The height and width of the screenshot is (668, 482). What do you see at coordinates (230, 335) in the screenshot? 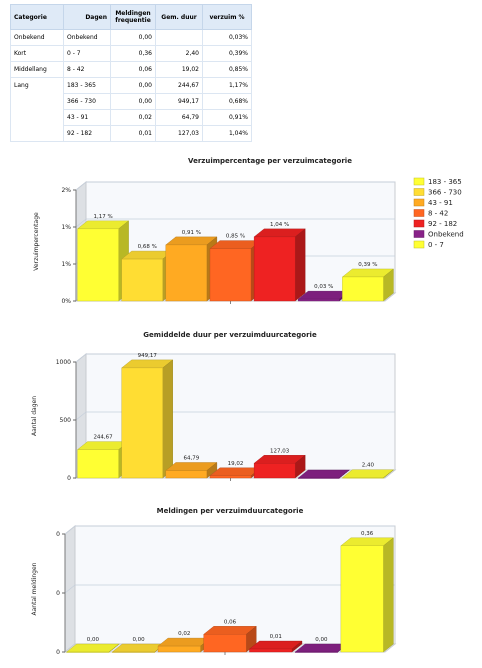
I see `chart-title: Gemiddelde duur per verzuimduurcategorie` at bounding box center [230, 335].